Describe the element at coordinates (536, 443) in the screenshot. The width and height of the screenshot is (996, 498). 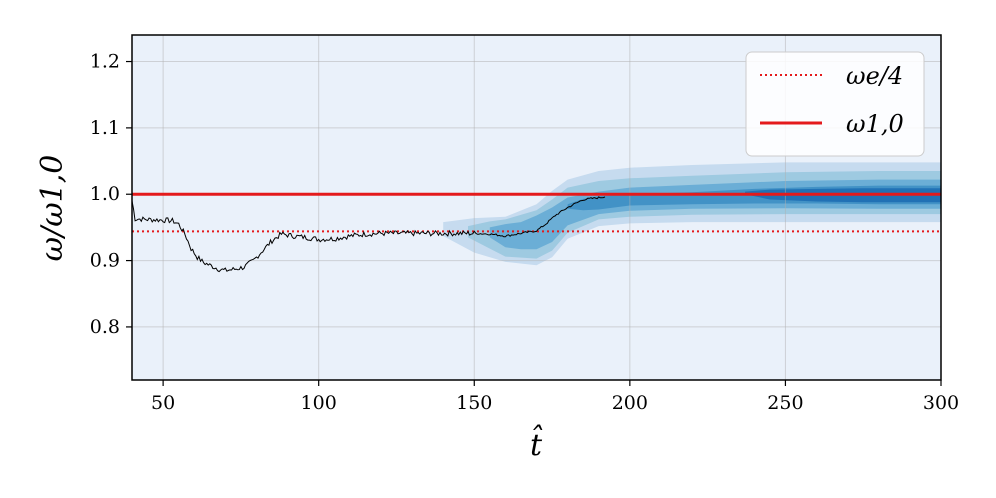
I see `x-axis-label: t̂` at that location.